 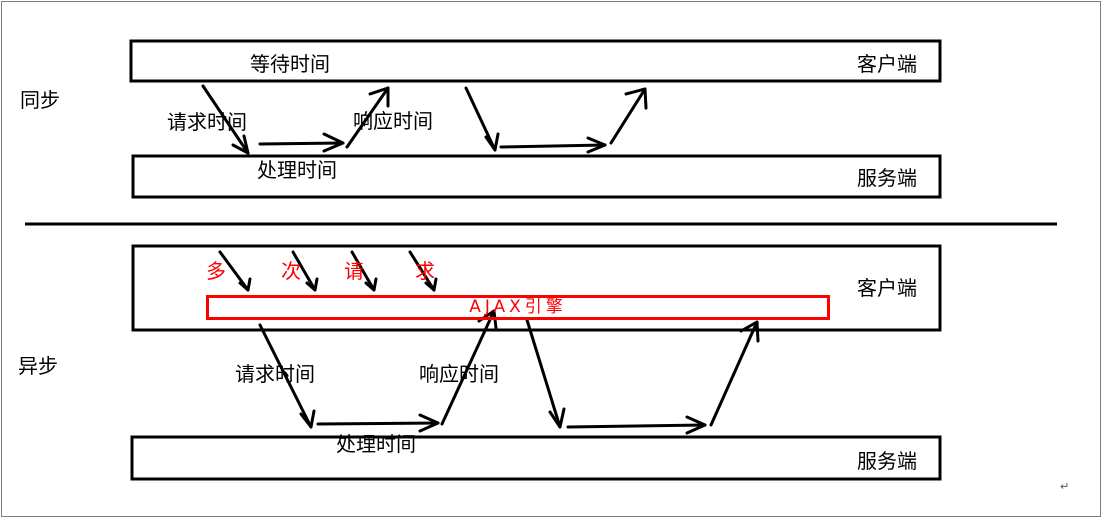 What do you see at coordinates (40, 100) in the screenshot?
I see `sync-section-label: 同步` at bounding box center [40, 100].